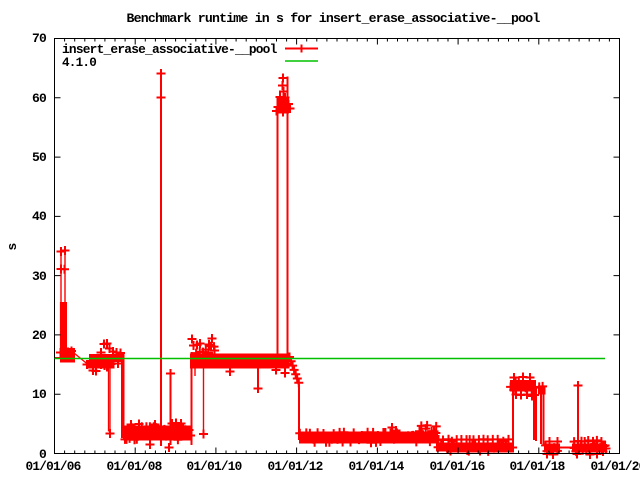  Describe the element at coordinates (39, 394) in the screenshot. I see `svg-text: 10` at that location.